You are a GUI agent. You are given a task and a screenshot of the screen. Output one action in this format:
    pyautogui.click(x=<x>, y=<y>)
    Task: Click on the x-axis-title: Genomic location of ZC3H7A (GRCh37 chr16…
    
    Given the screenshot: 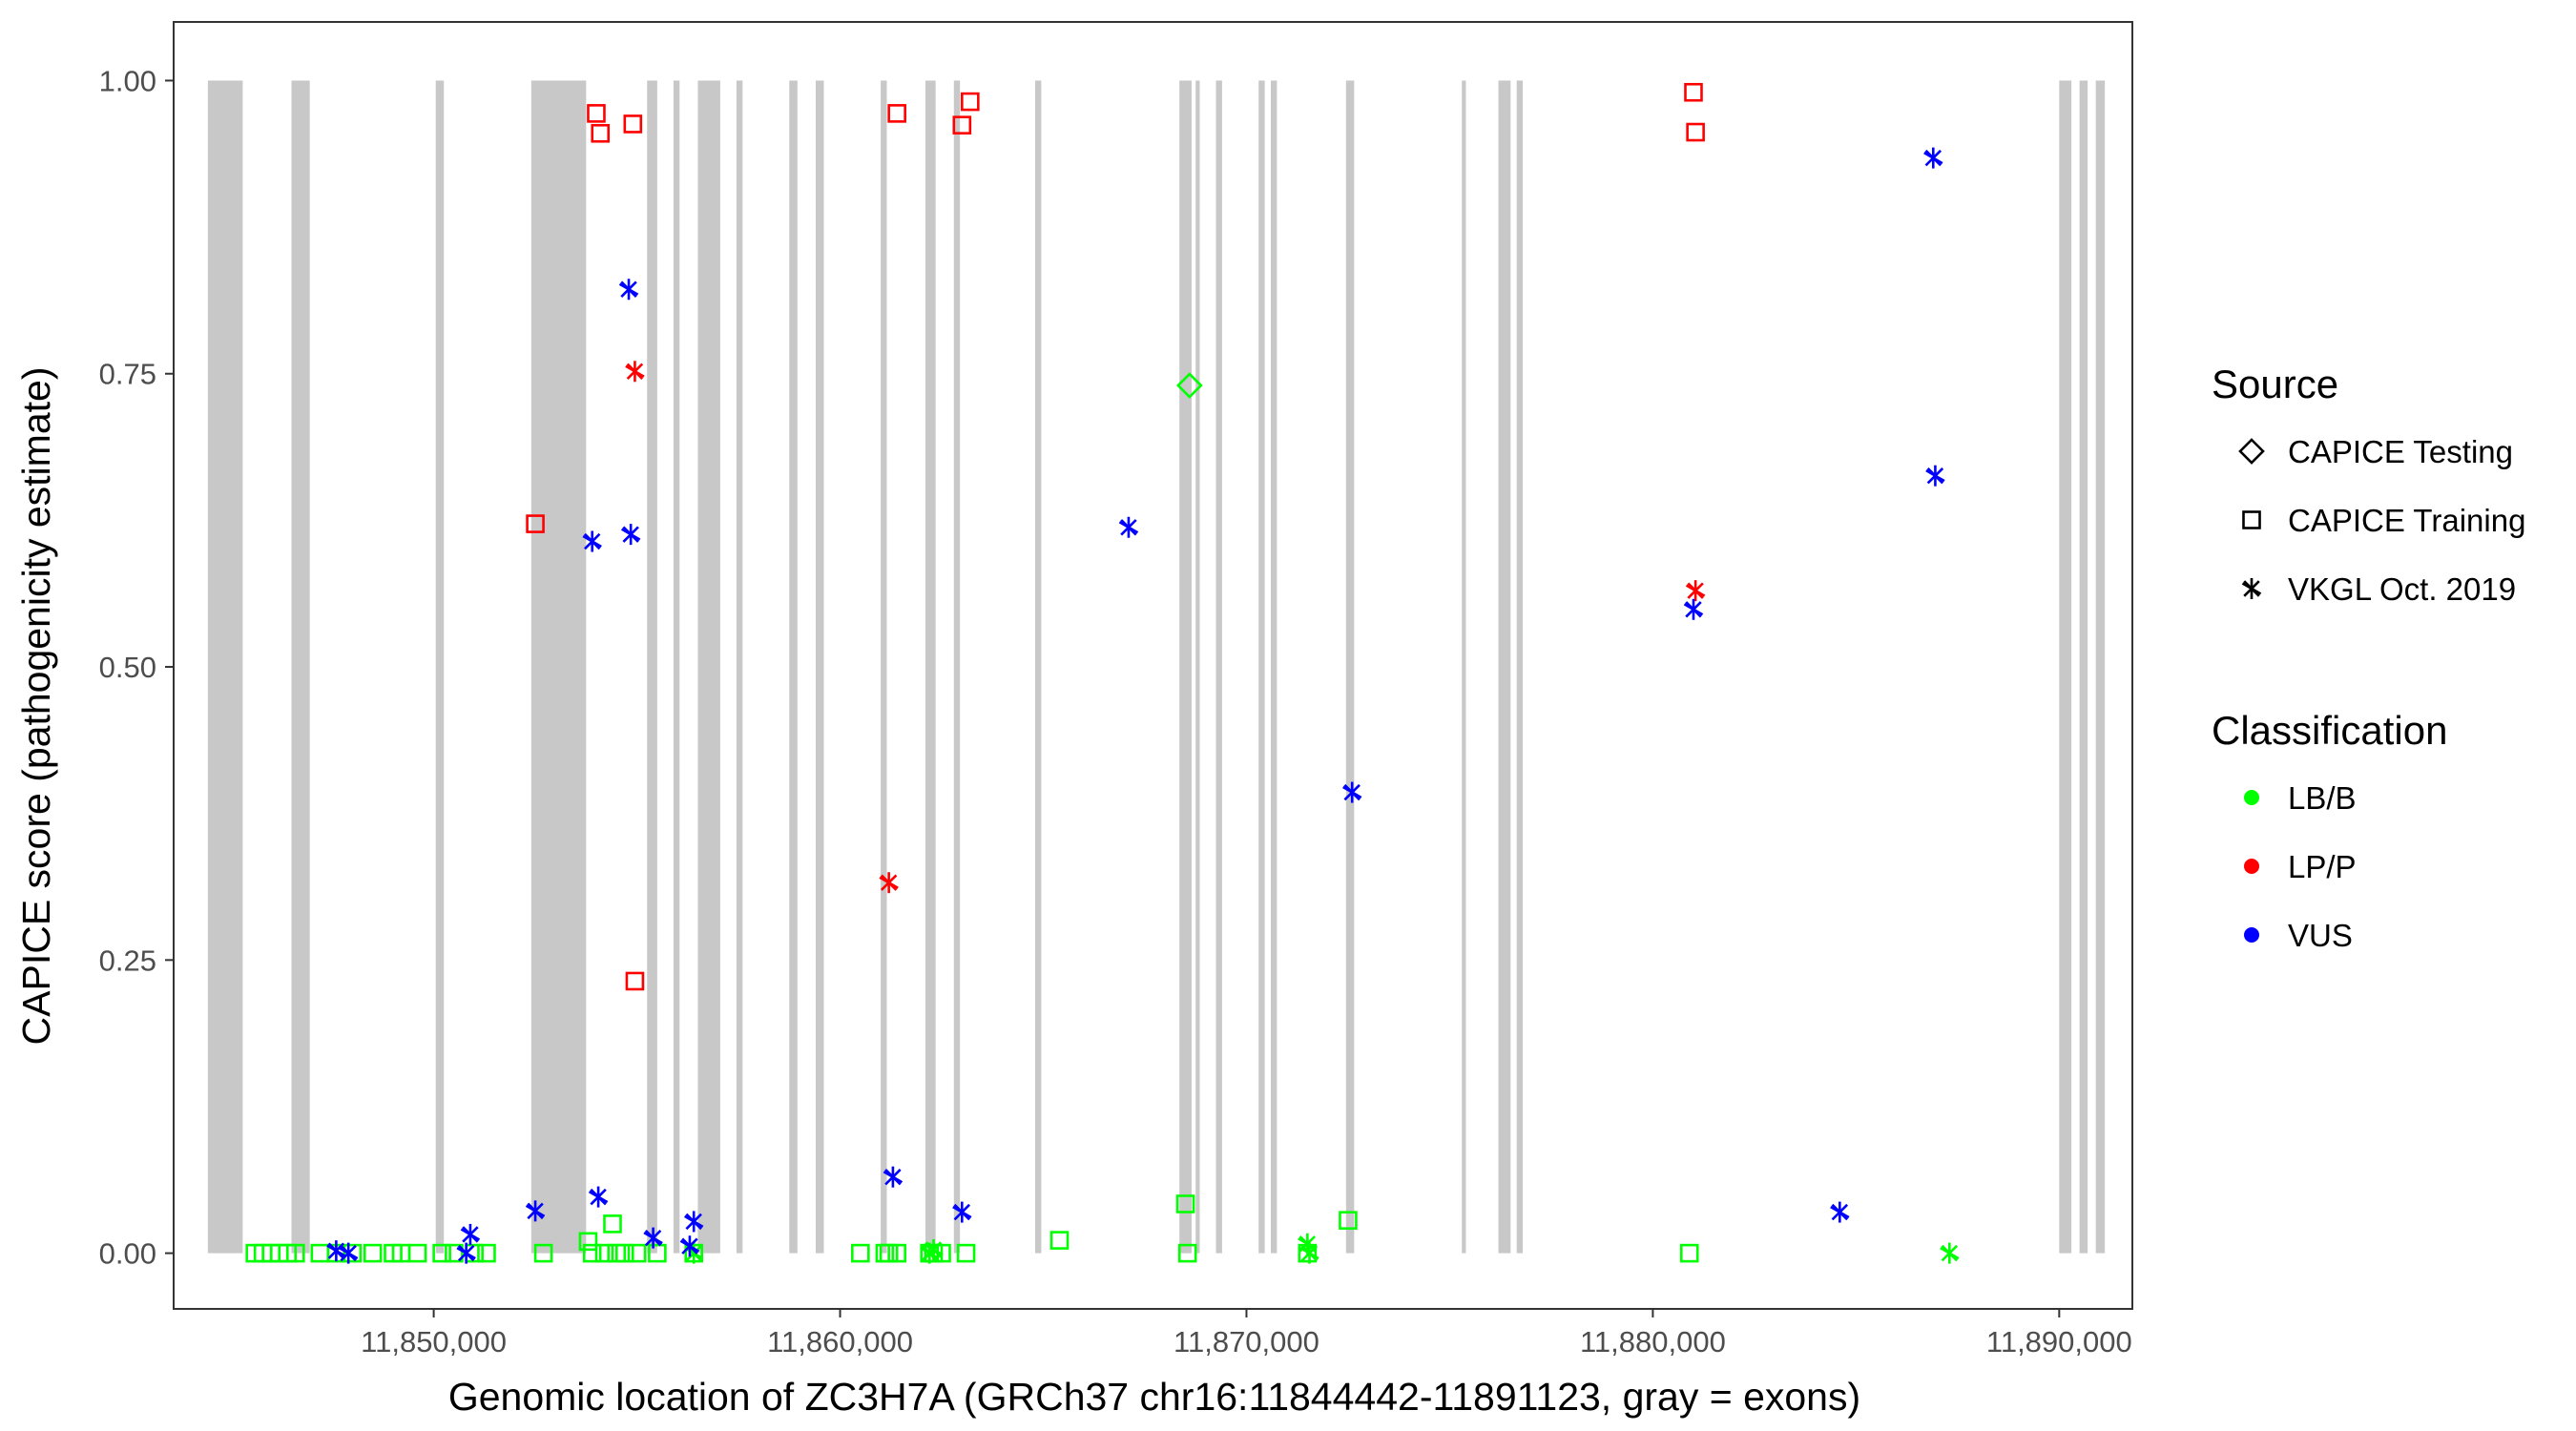 What is the action you would take?
    pyautogui.click(x=1154, y=1397)
    